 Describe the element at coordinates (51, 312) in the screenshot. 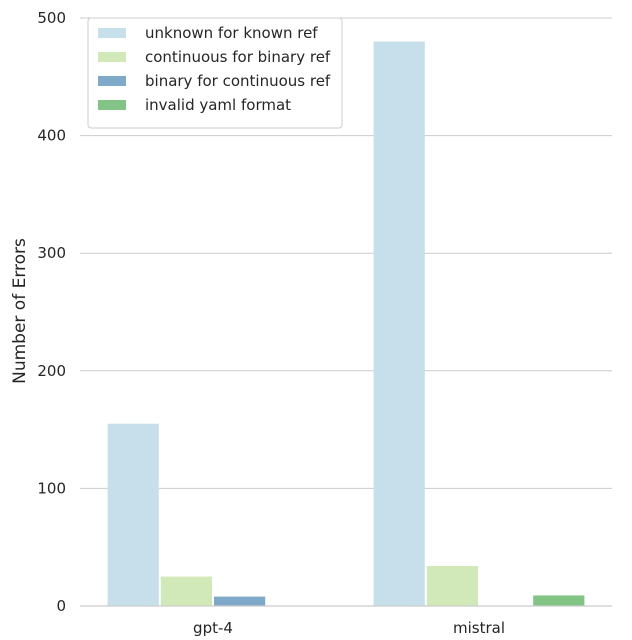

I see `y-tick-labels: 0 100 200 300 400 500` at that location.